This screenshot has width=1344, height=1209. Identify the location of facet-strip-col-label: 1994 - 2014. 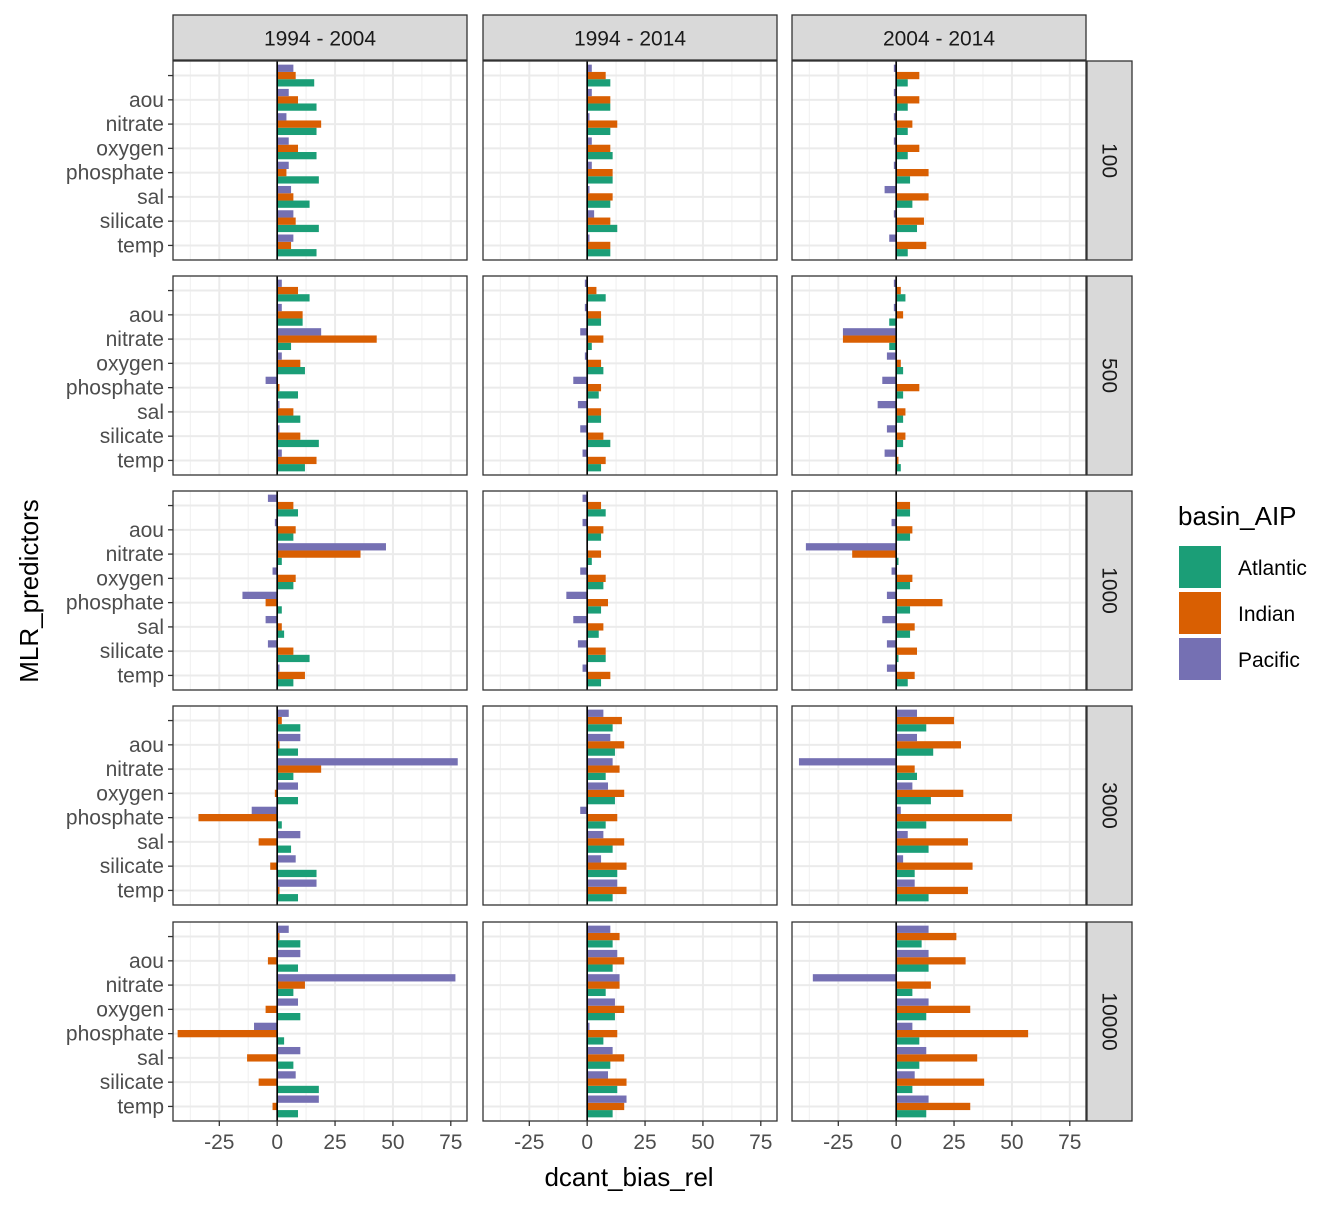
(630, 39).